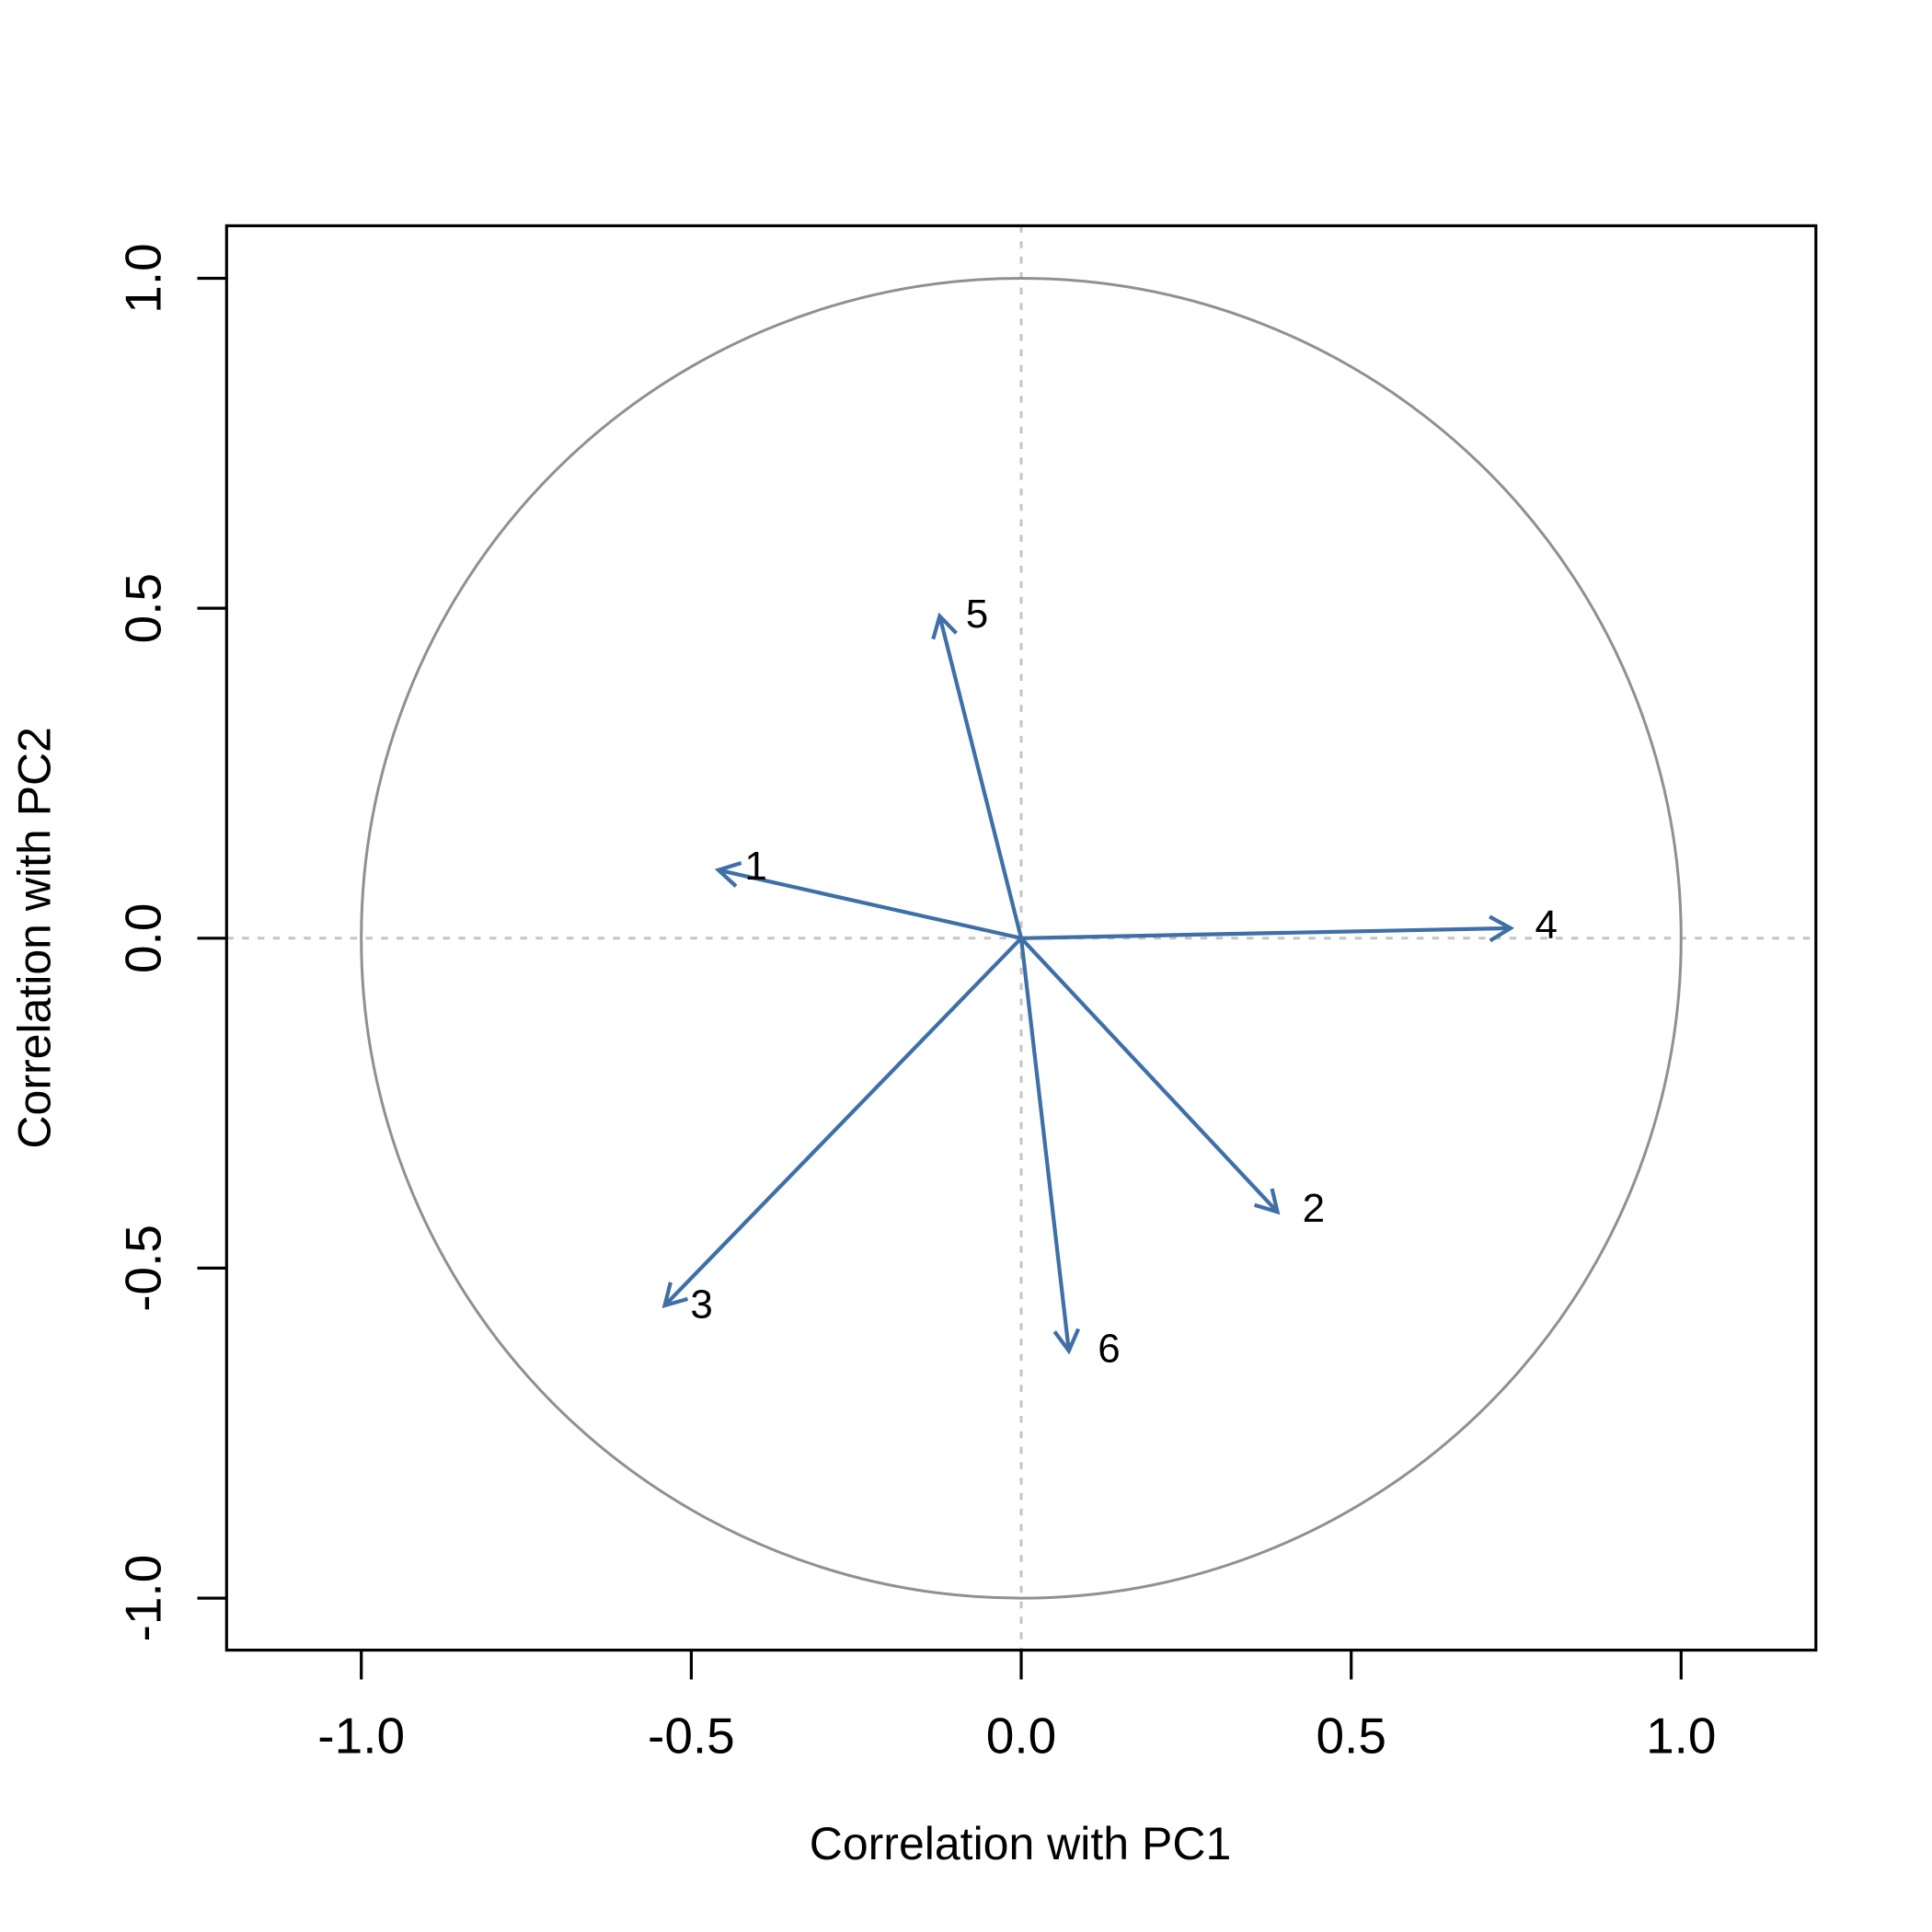 This screenshot has height=1932, width=1932. What do you see at coordinates (1109, 1349) in the screenshot?
I see `svg-text: 6` at bounding box center [1109, 1349].